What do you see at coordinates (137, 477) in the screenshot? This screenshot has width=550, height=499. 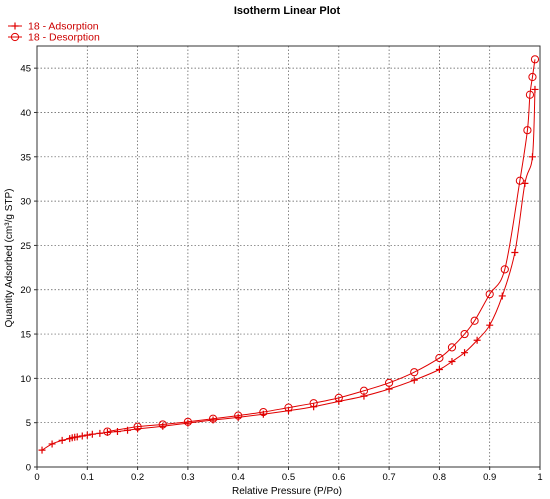 I see `x-tick-label: 0.2` at bounding box center [137, 477].